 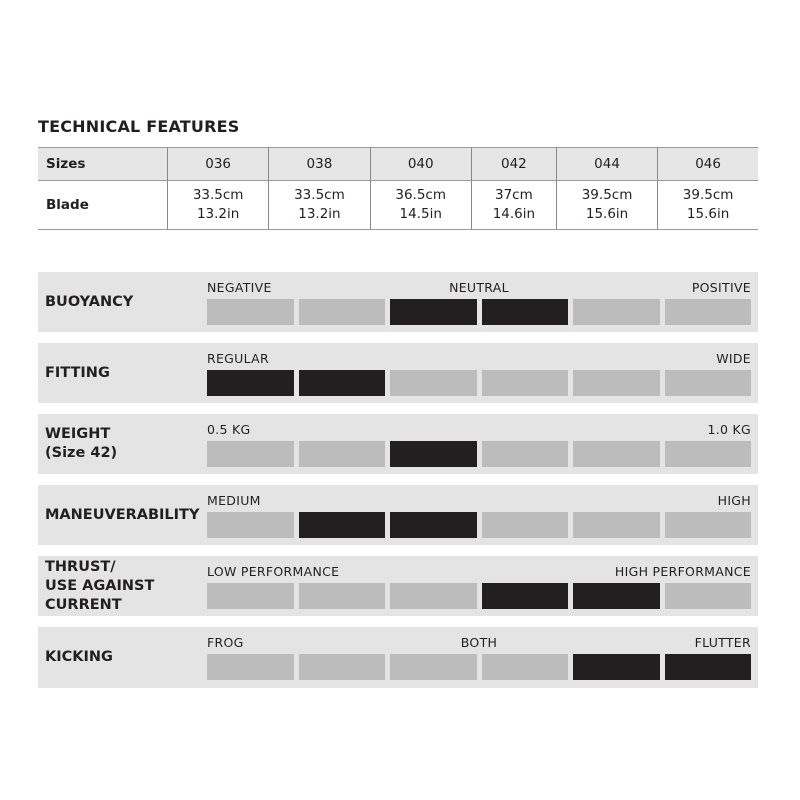 I want to click on size-cell: 040, so click(x=420, y=164).